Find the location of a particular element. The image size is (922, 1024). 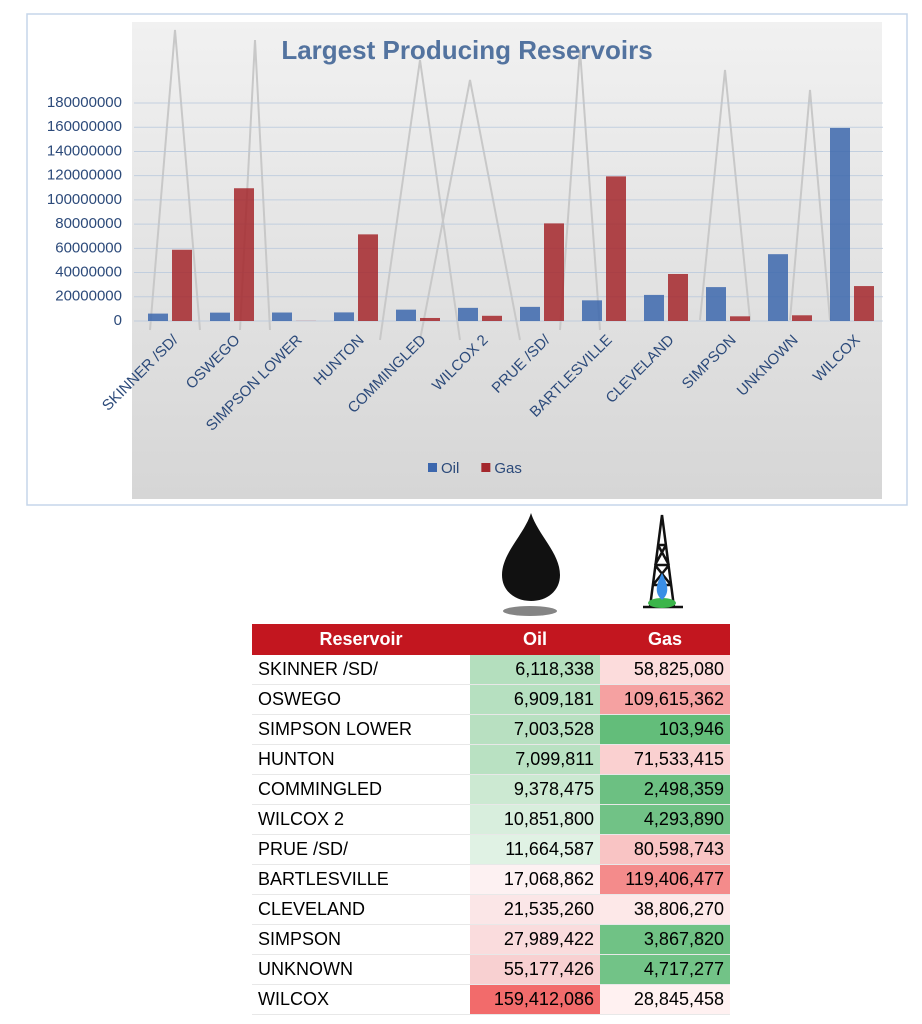

value-cell: 6,909,181 is located at coordinates (535, 699).